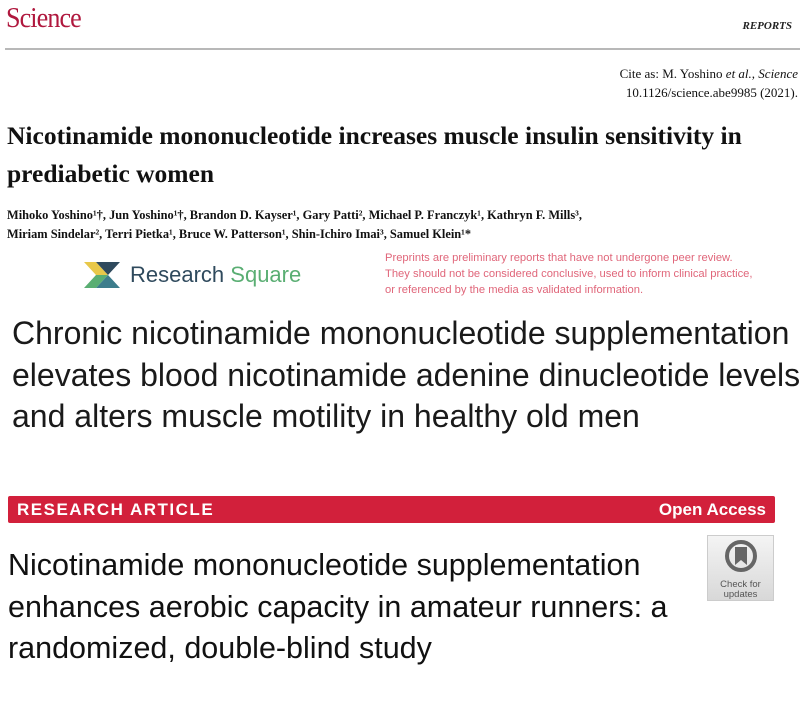 This screenshot has height=714, width=812. What do you see at coordinates (767, 26) in the screenshot?
I see `section-label: REPORTS` at bounding box center [767, 26].